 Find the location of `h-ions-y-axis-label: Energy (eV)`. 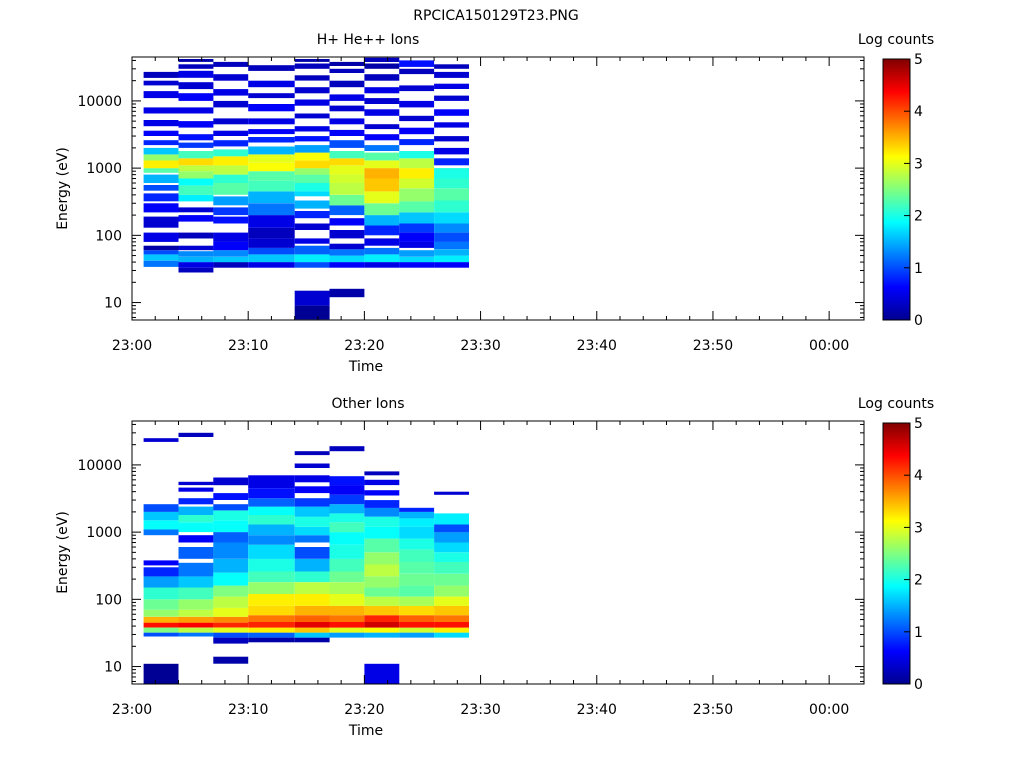

h-ions-y-axis-label: Energy (eV) is located at coordinates (63, 188).